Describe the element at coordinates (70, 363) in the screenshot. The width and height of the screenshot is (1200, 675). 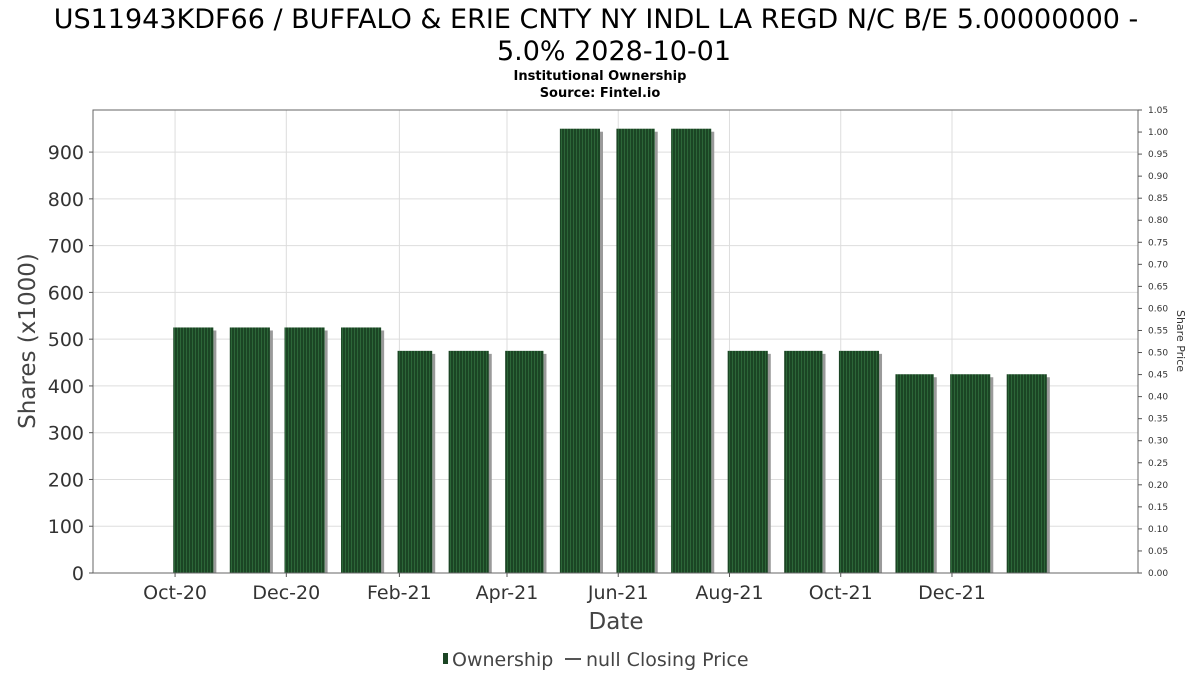
I see `y-axis-left-ticks: 0 100 200 300 400 500 600 700 800 900` at that location.